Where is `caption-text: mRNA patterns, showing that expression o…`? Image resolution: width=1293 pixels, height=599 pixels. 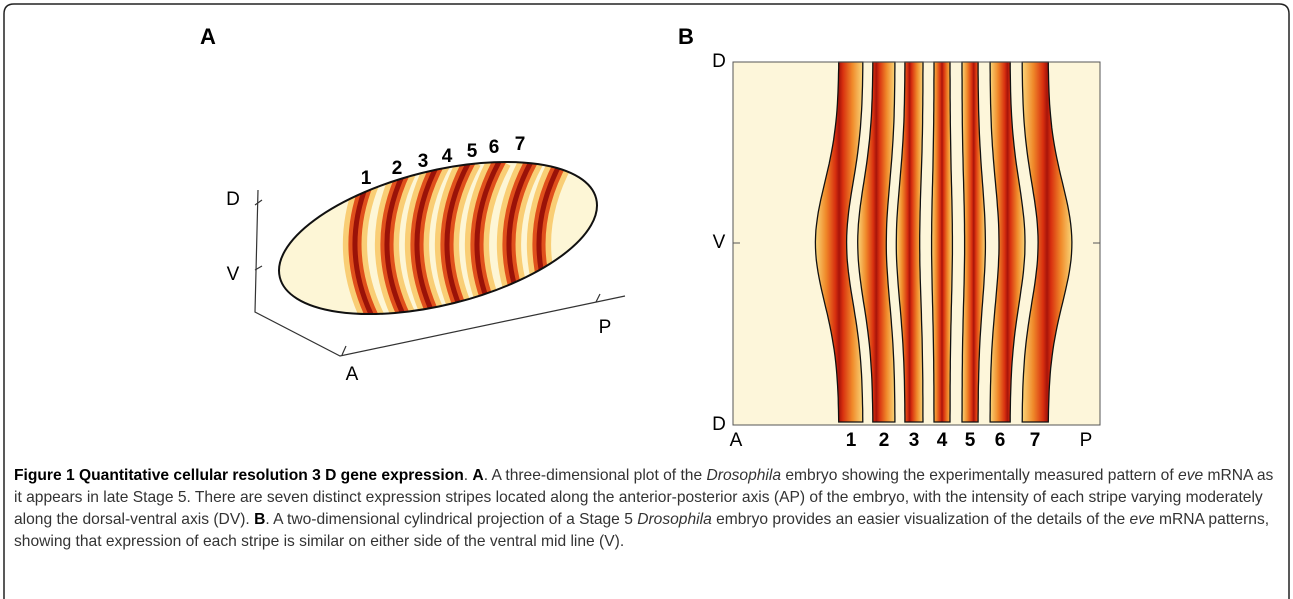 caption-text: mRNA patterns, showing that expression o… is located at coordinates (642, 530).